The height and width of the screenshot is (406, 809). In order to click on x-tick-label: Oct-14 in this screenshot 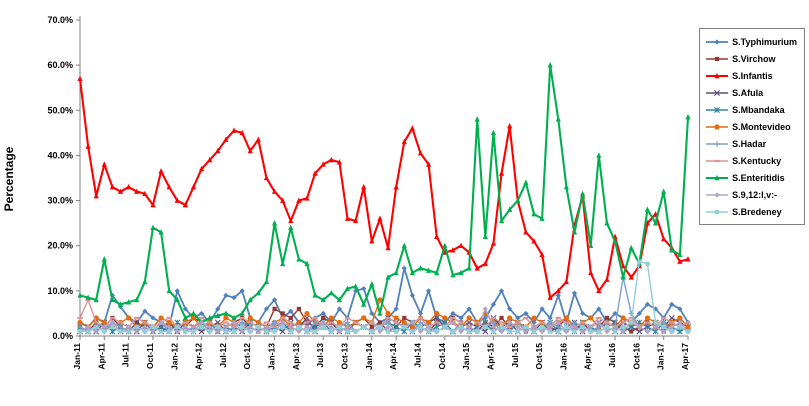, I will do `click(442, 356)`.